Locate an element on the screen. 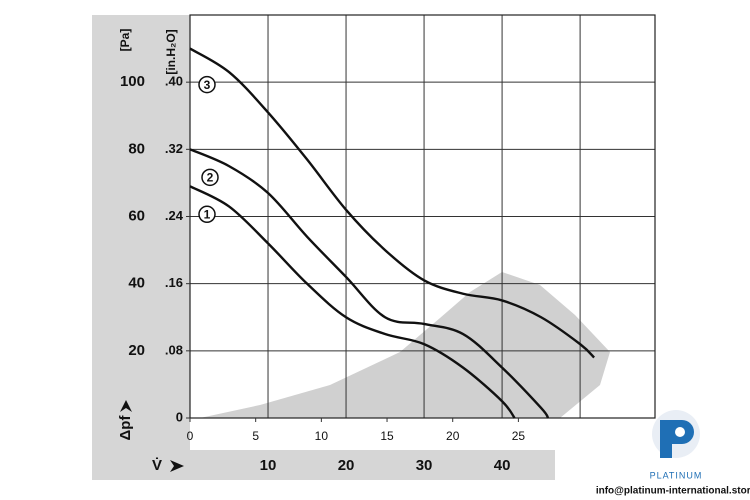 This screenshot has width=750, height=500. legend-label: 1 is located at coordinates (207, 214).